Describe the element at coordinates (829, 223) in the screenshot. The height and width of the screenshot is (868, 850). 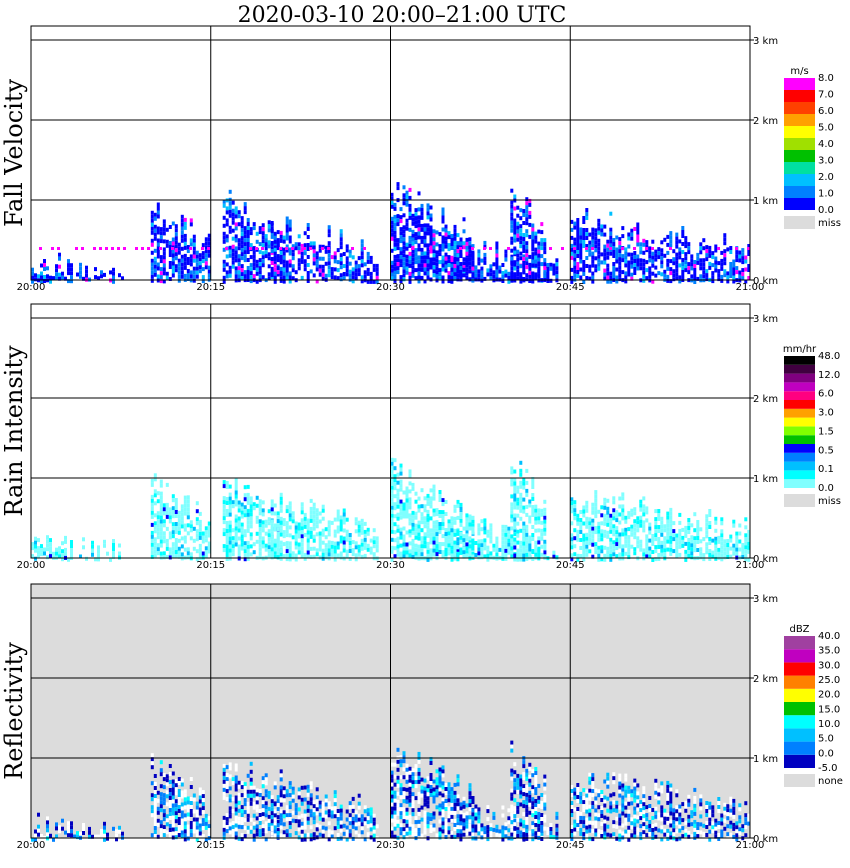
I see `colorbar-missing-label: miss` at that location.